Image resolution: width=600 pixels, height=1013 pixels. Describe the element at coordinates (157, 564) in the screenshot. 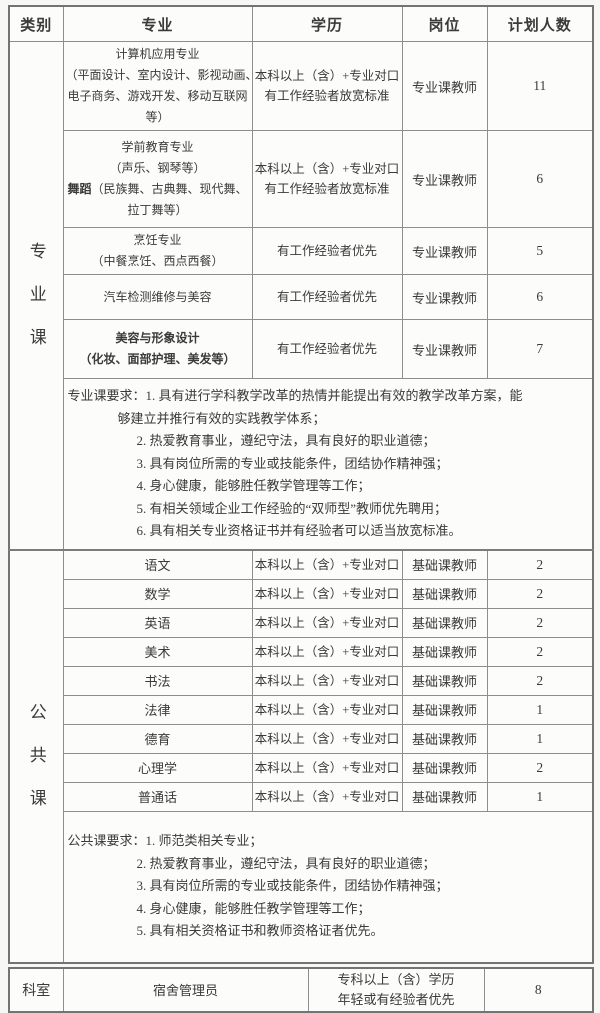

I see `cell-subject: 语文` at that location.